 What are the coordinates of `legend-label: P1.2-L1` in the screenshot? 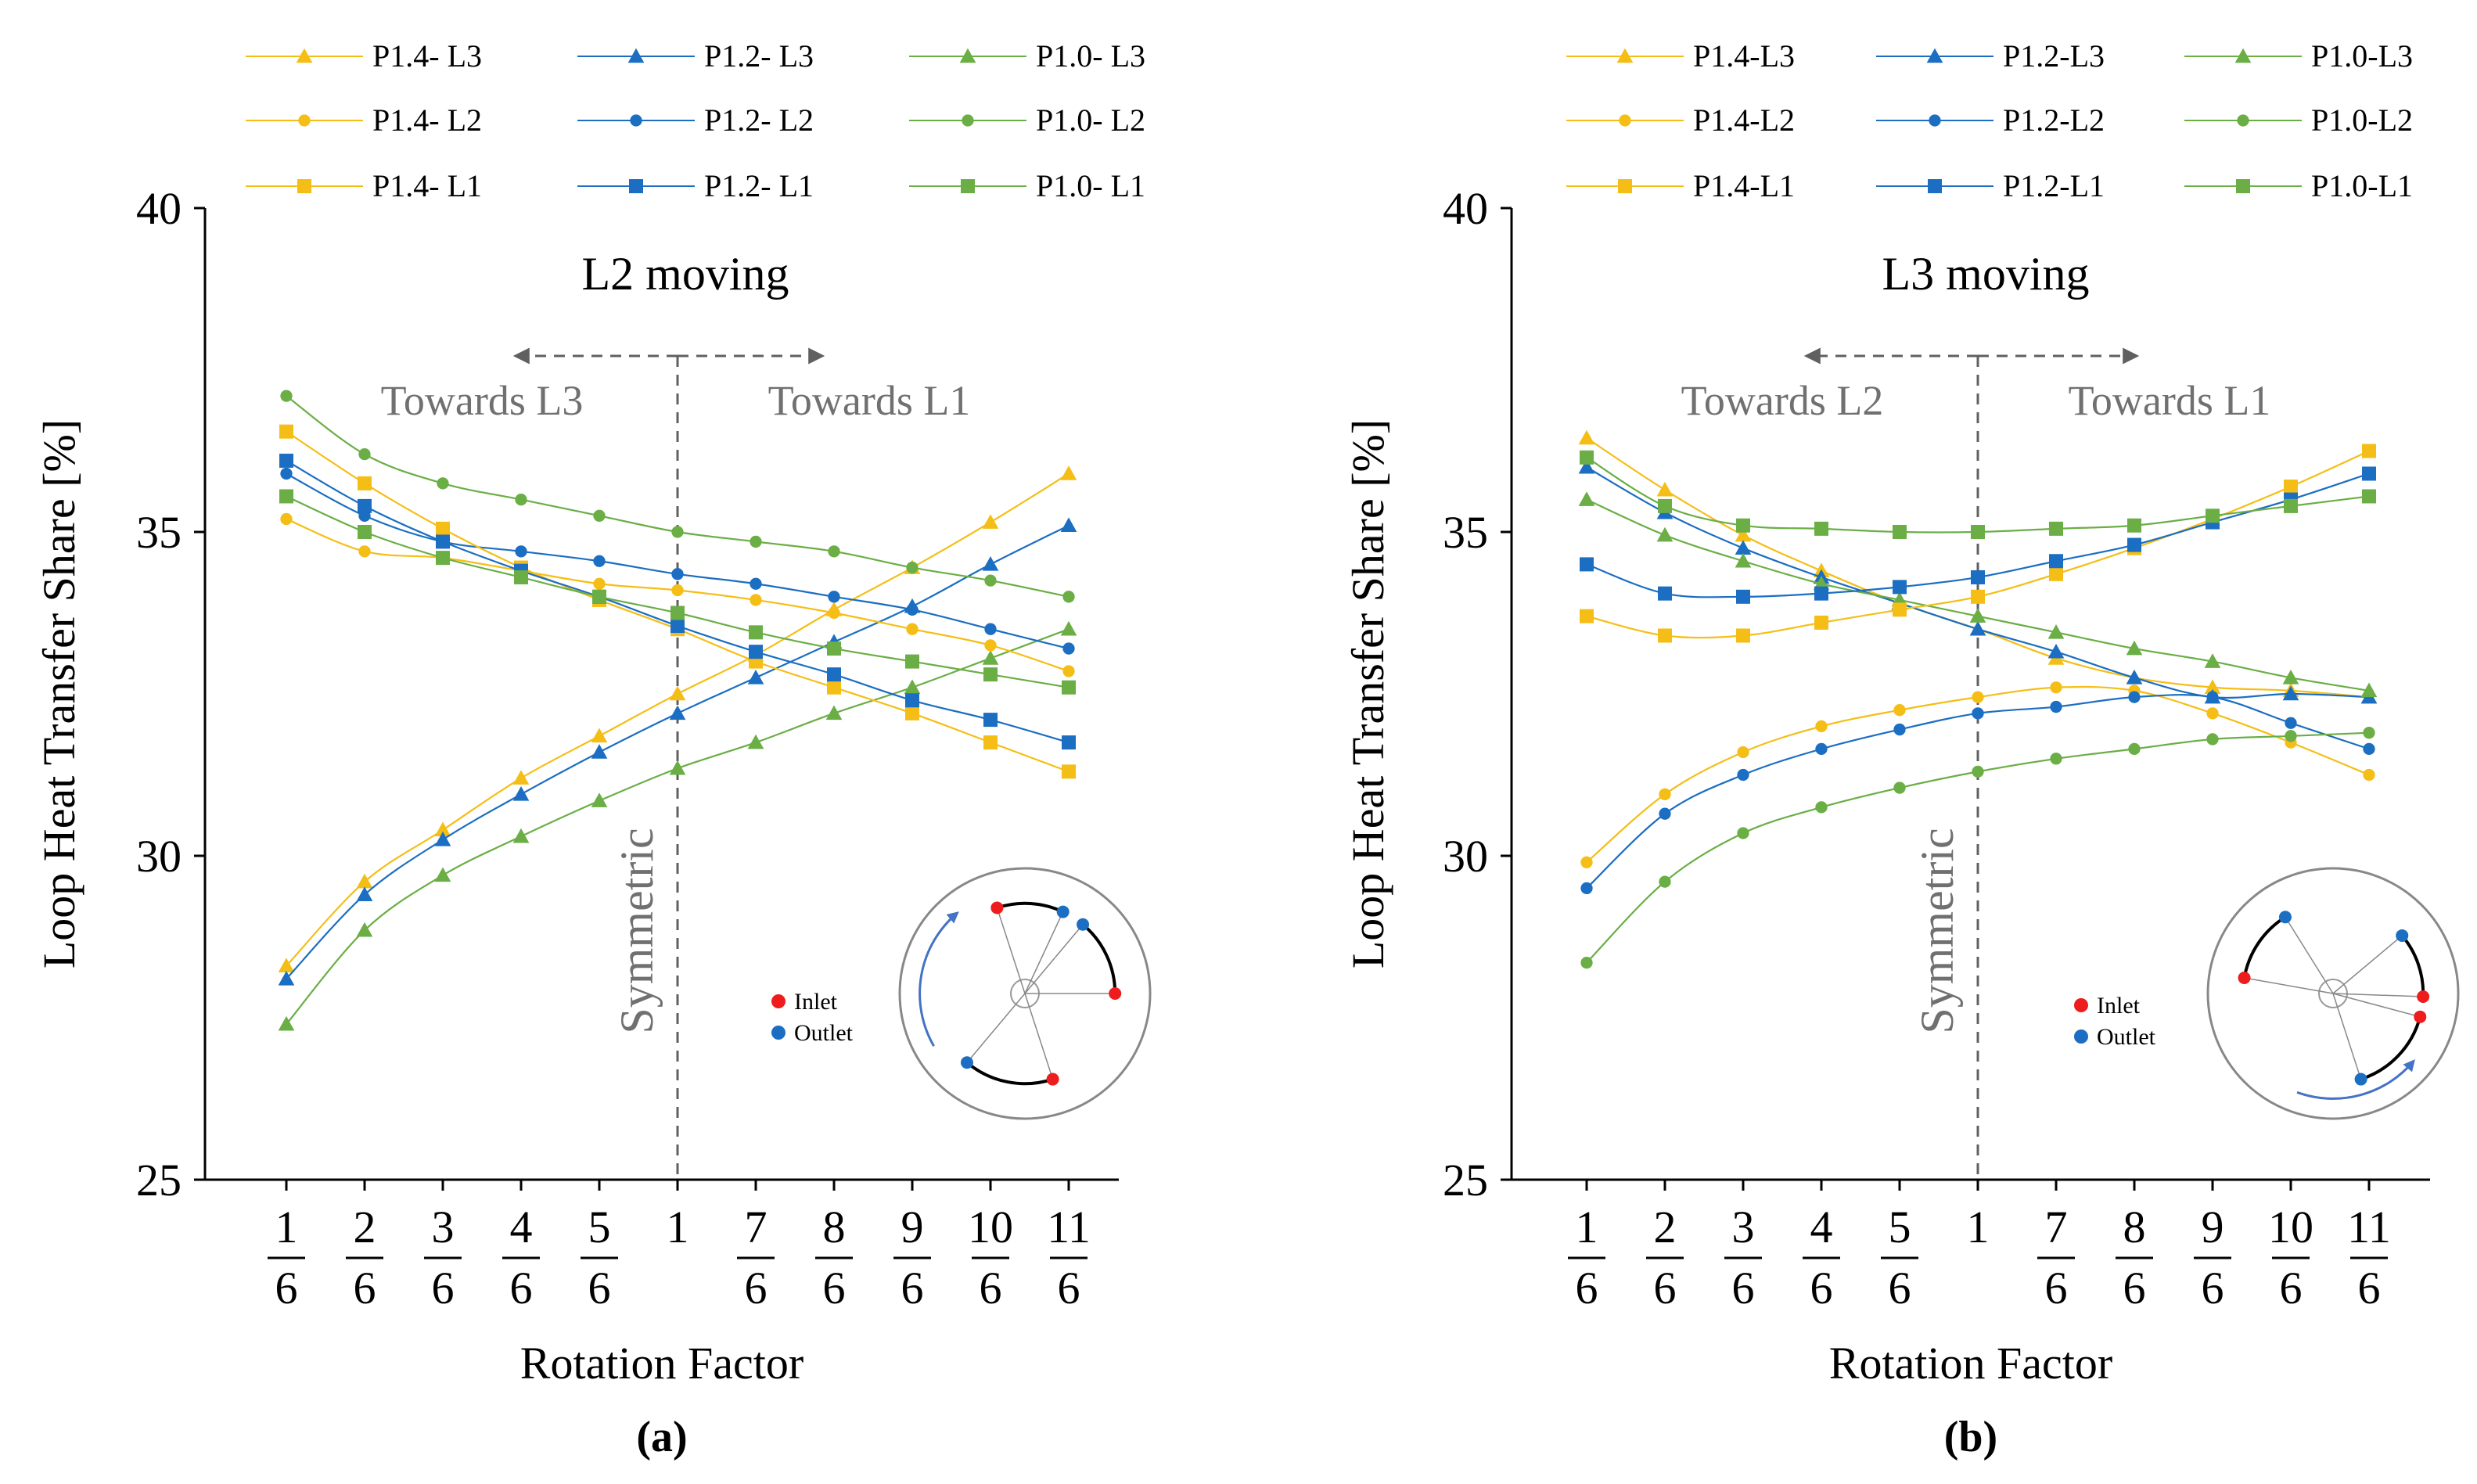 It's located at (2054, 185).